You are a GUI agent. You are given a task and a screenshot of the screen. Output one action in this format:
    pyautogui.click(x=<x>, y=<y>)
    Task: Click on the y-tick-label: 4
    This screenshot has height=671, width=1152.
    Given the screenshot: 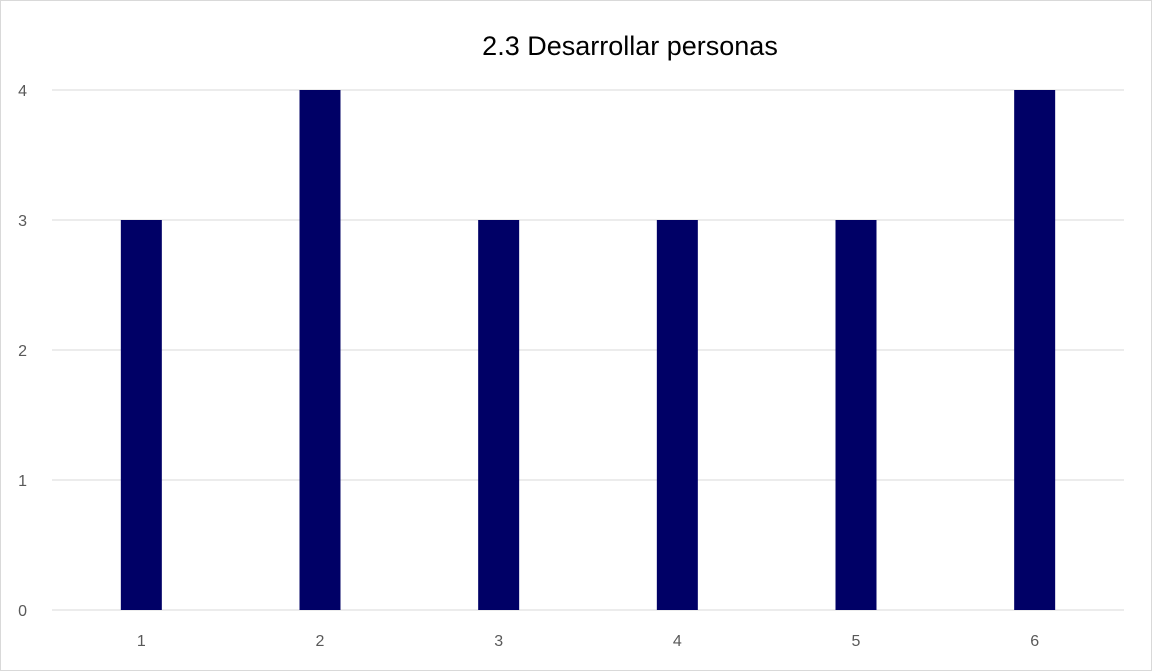 What is the action you would take?
    pyautogui.click(x=22, y=91)
    